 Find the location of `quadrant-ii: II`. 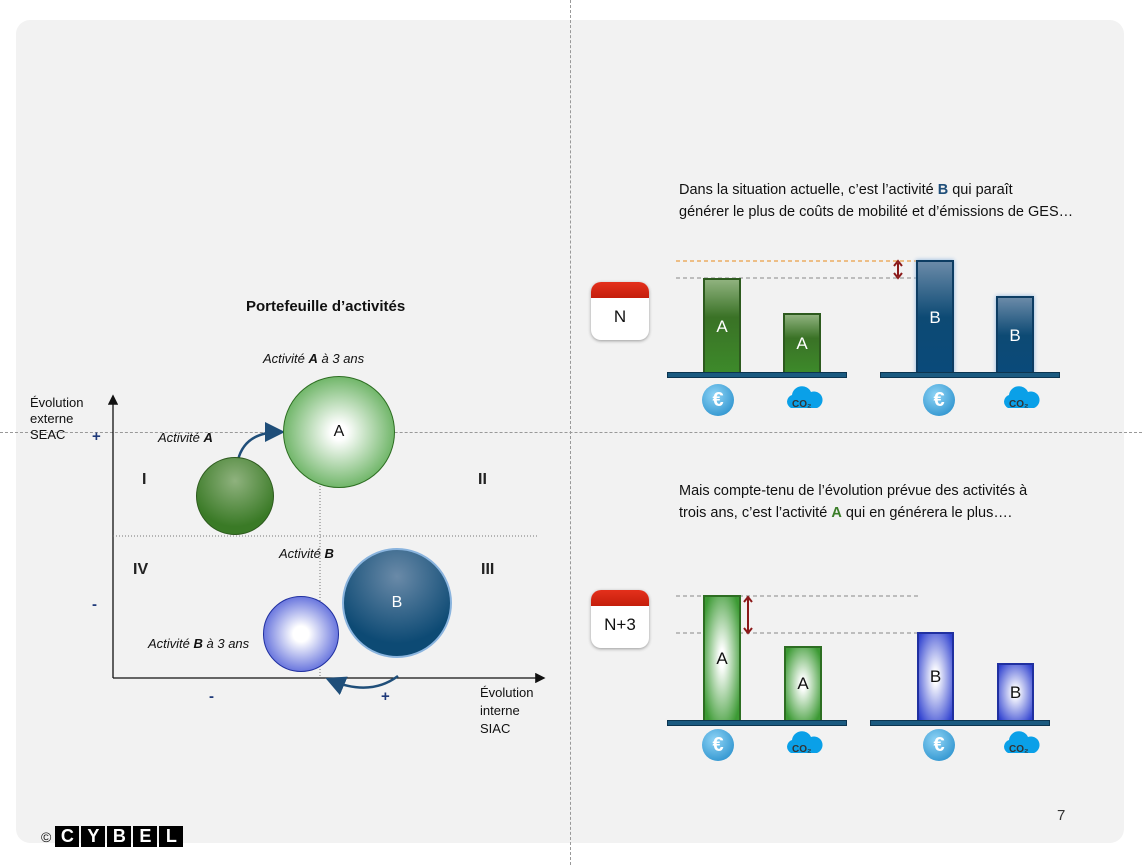

quadrant-ii: II is located at coordinates (482, 479).